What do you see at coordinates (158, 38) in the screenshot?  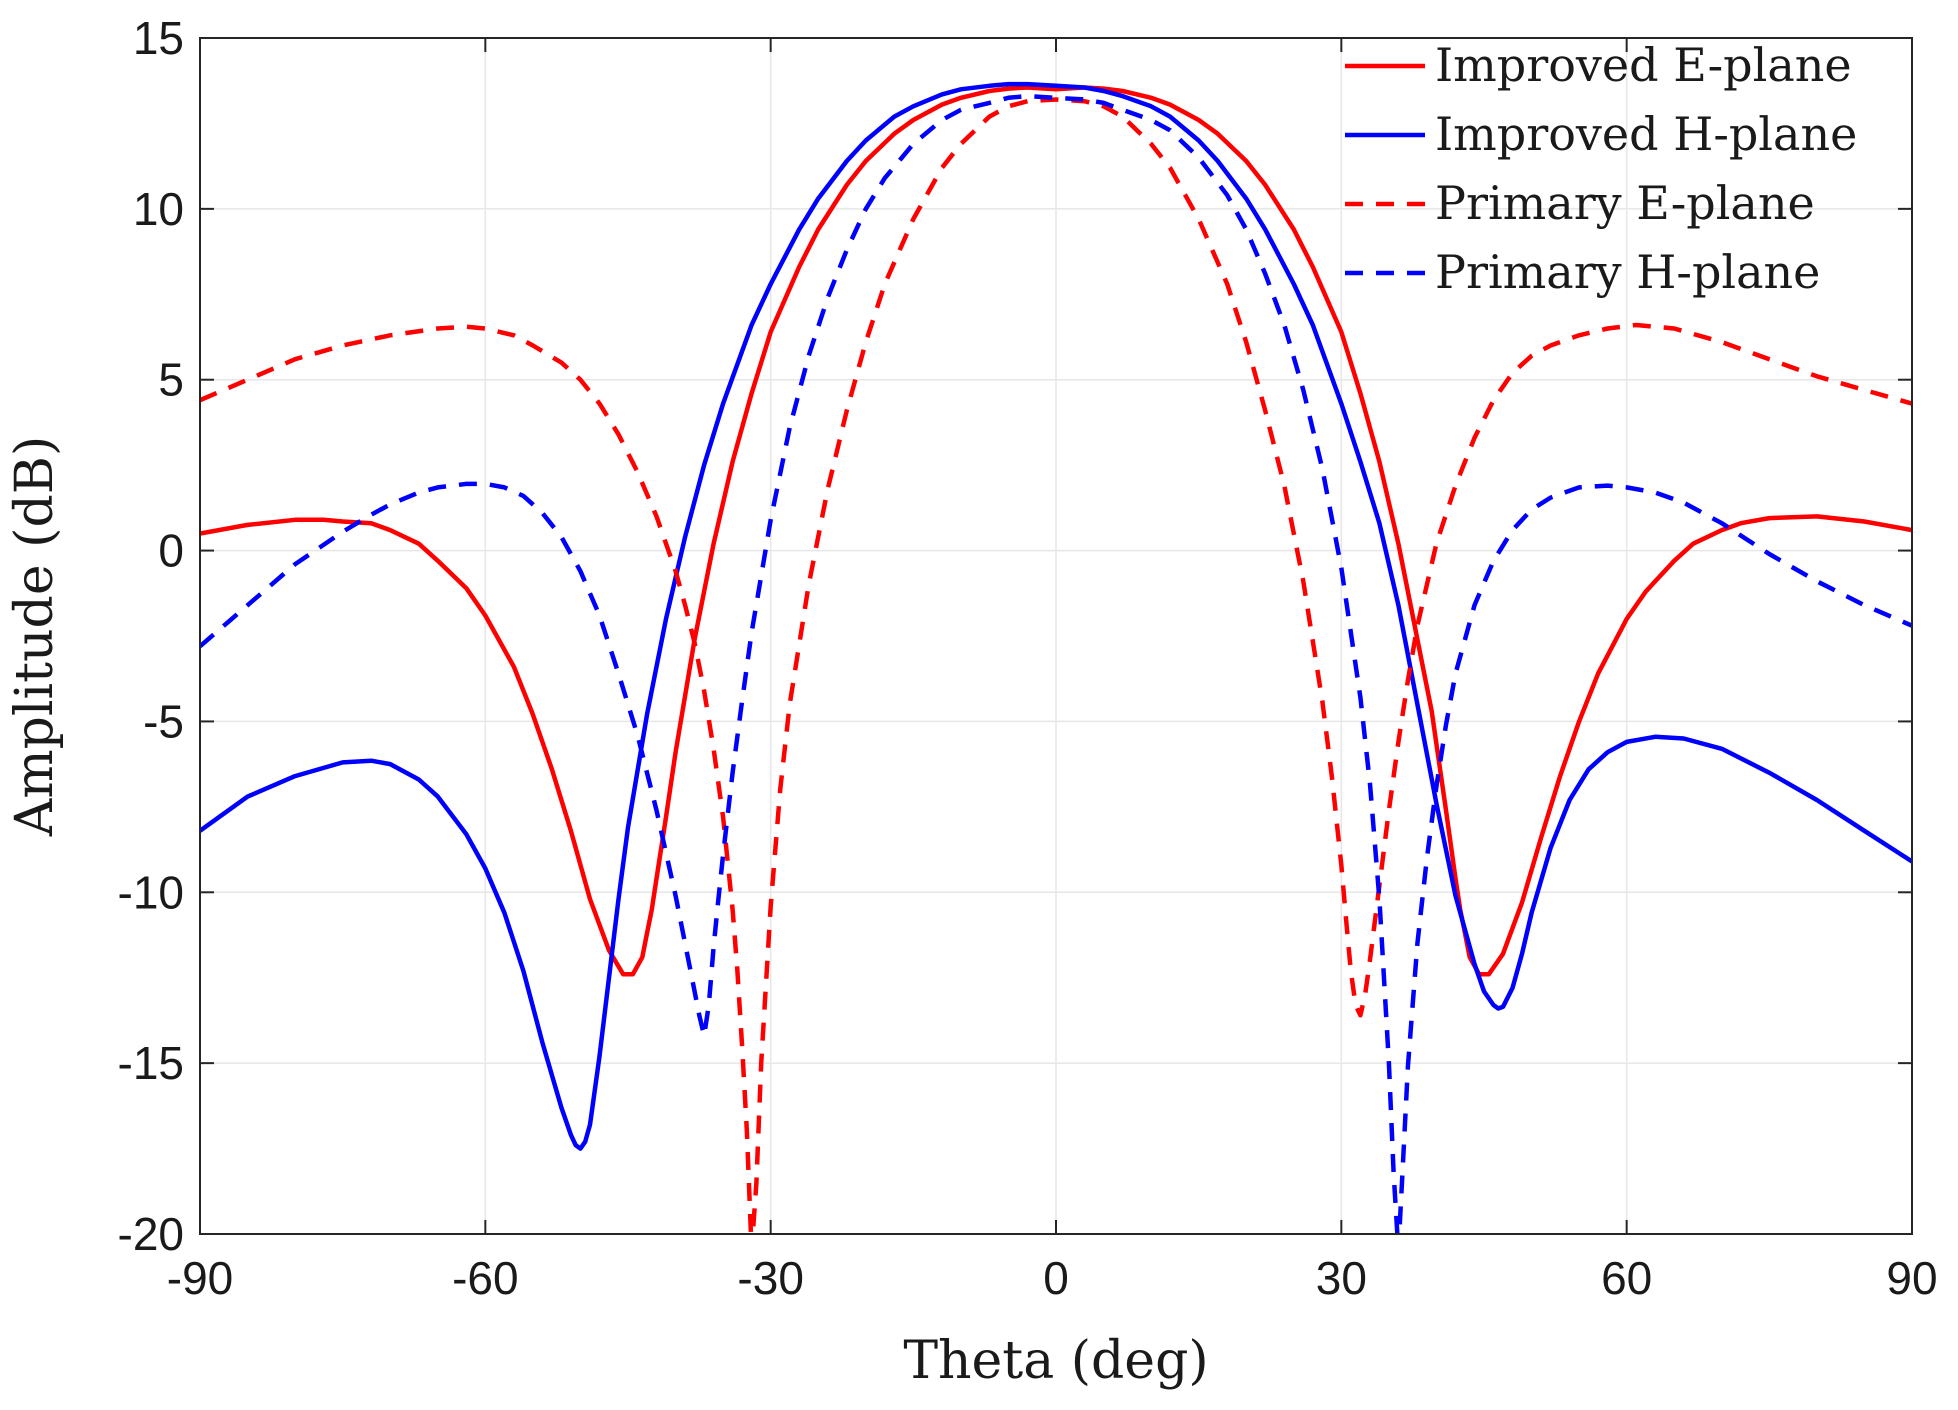 I see `y-tick-label: 15` at bounding box center [158, 38].